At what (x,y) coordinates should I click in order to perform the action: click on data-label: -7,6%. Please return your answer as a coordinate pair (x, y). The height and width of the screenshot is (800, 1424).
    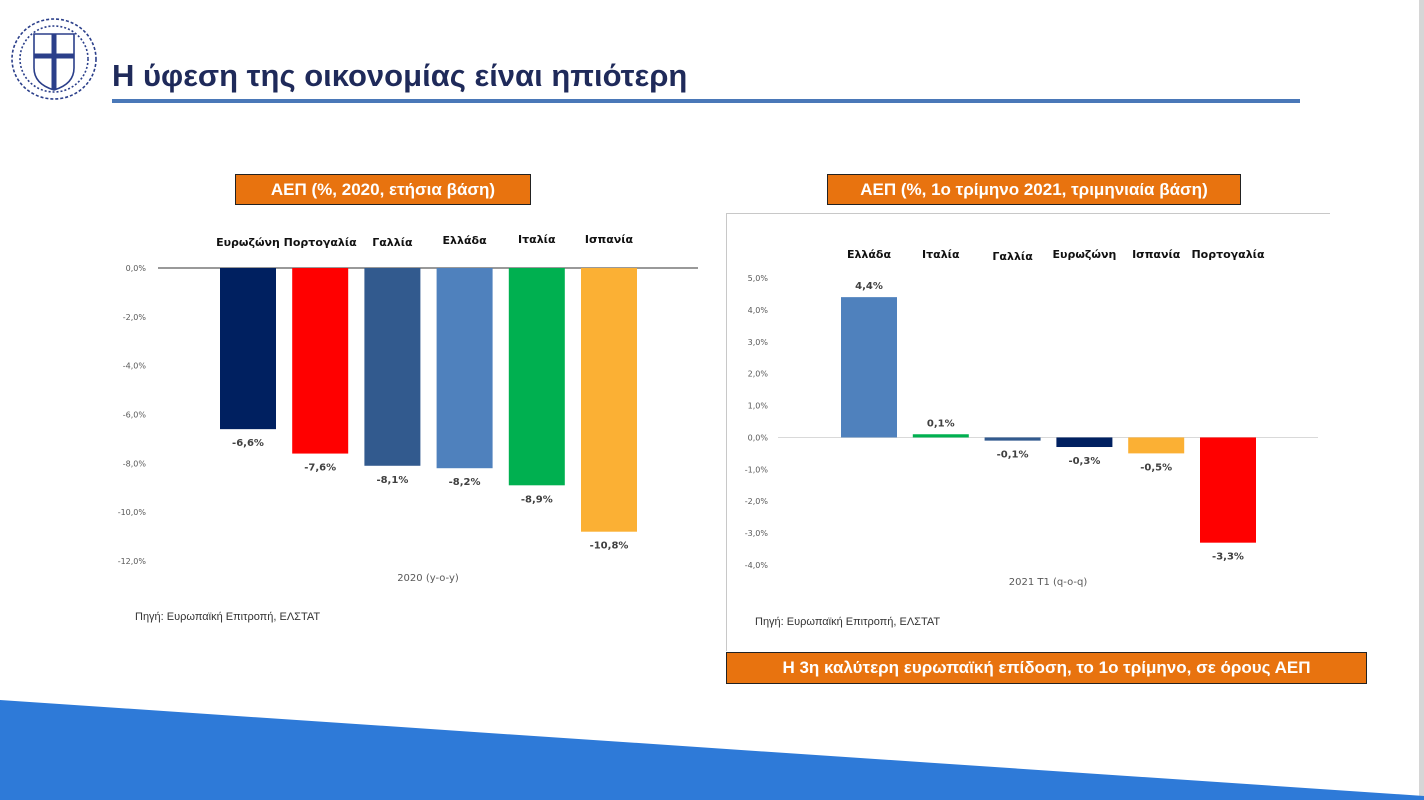
    Looking at the image, I should click on (320, 468).